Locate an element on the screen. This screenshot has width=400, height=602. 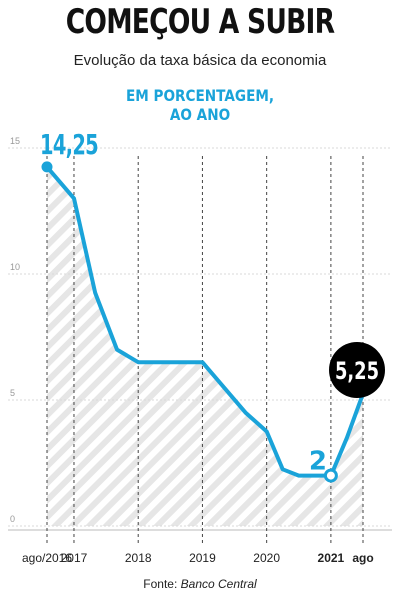
chart-subtitle: Evolução da taxa básica da economia is located at coordinates (200, 60).